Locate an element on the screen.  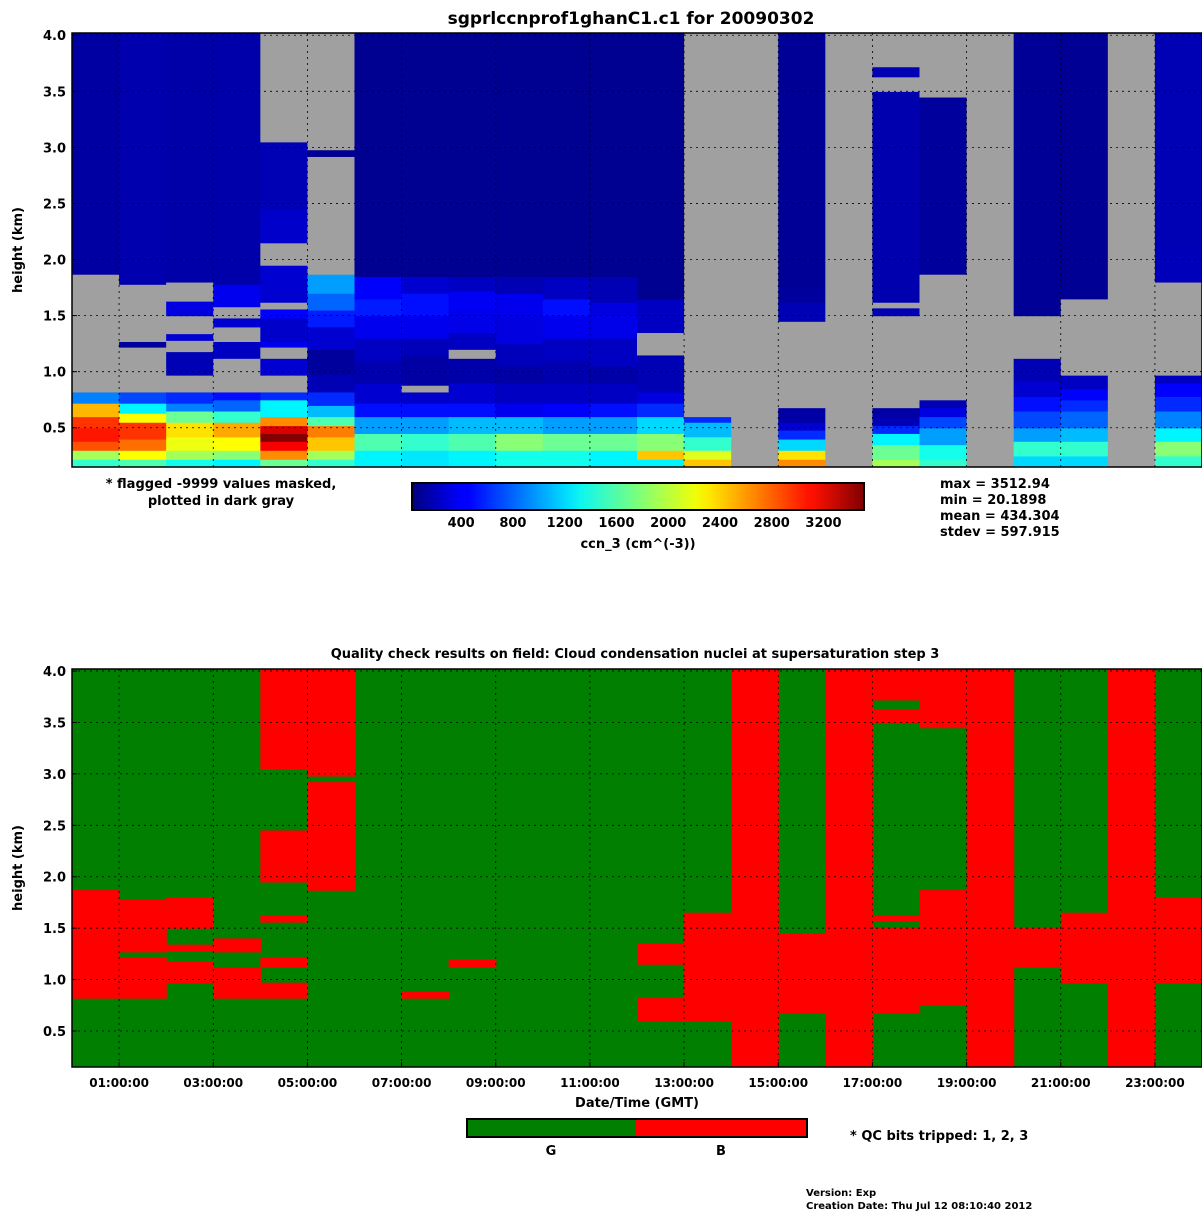
chart2-y-axis: 0.5 1.0 1.5 2.0 2.5 3.0 3.5 4.0 is located at coordinates (60, 852).